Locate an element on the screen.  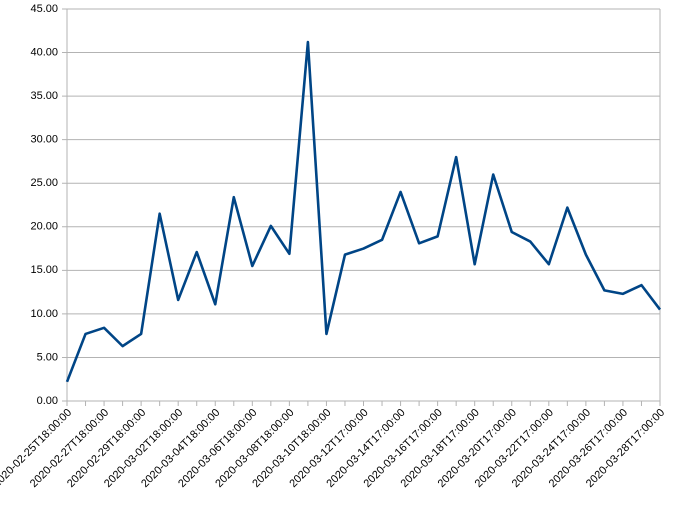
y-tick-label: 25.00 is located at coordinates (44, 183).